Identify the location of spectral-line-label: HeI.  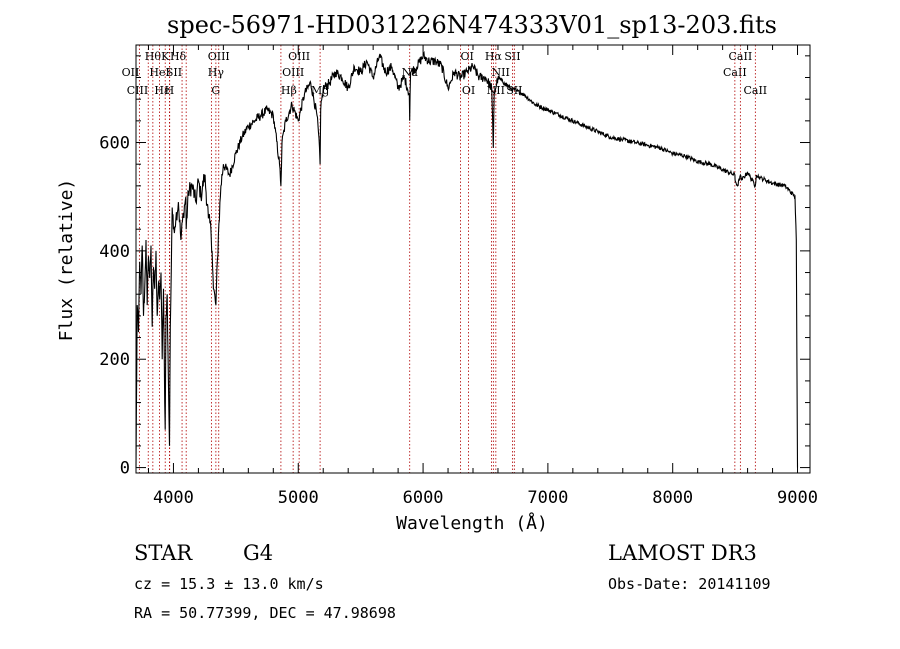
(159, 72).